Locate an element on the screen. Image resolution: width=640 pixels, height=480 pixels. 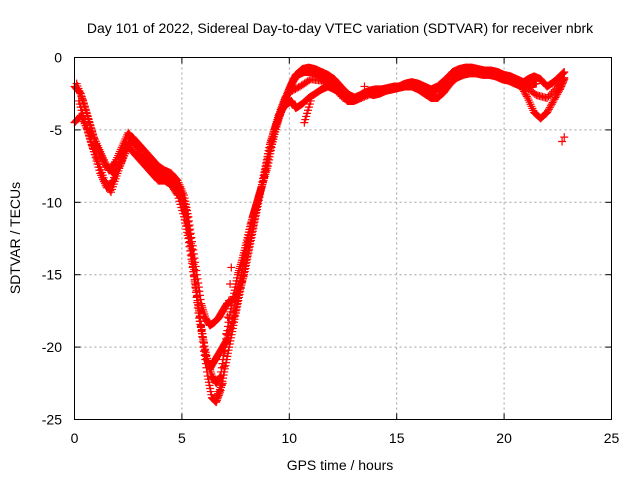
x-tick-label: 0 is located at coordinates (75, 438).